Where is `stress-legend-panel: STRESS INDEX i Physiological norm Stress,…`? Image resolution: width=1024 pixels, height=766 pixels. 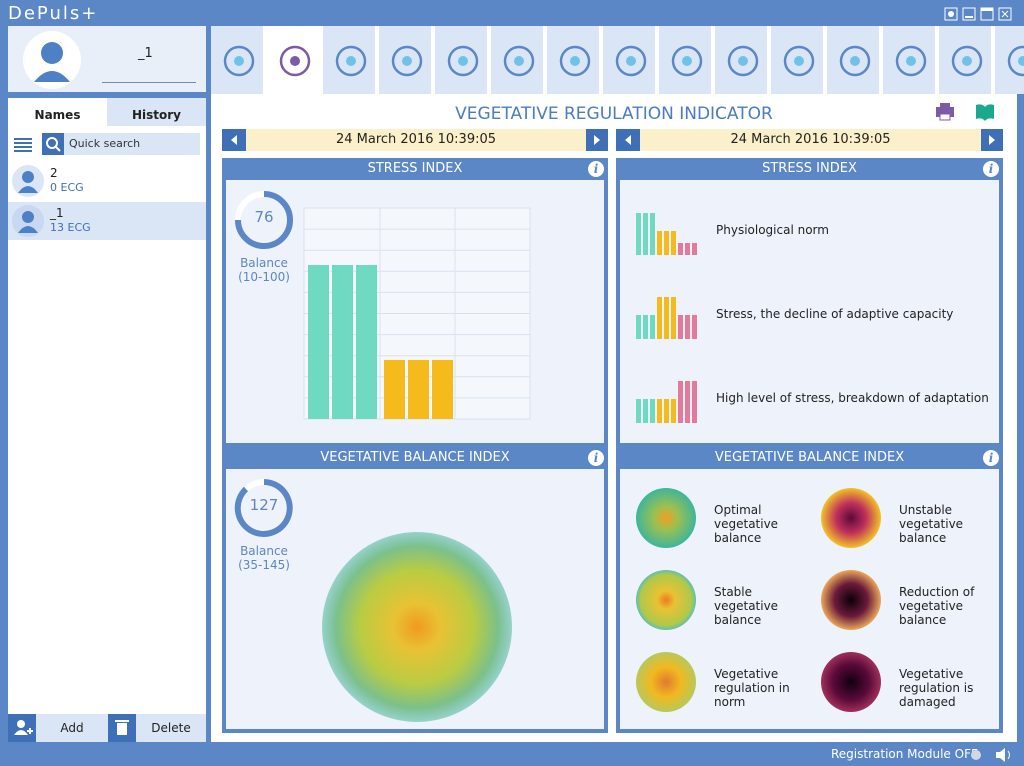 stress-legend-panel: STRESS INDEX i Physiological norm Stress,… is located at coordinates (809, 302).